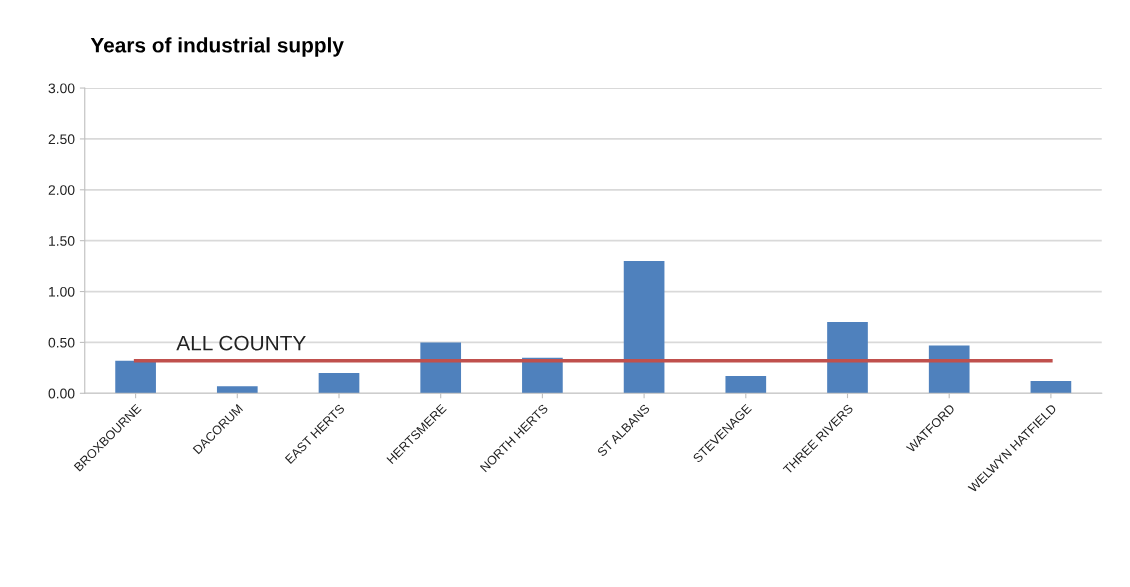  What do you see at coordinates (61, 88) in the screenshot?
I see `y-tick-label: 3.00` at bounding box center [61, 88].